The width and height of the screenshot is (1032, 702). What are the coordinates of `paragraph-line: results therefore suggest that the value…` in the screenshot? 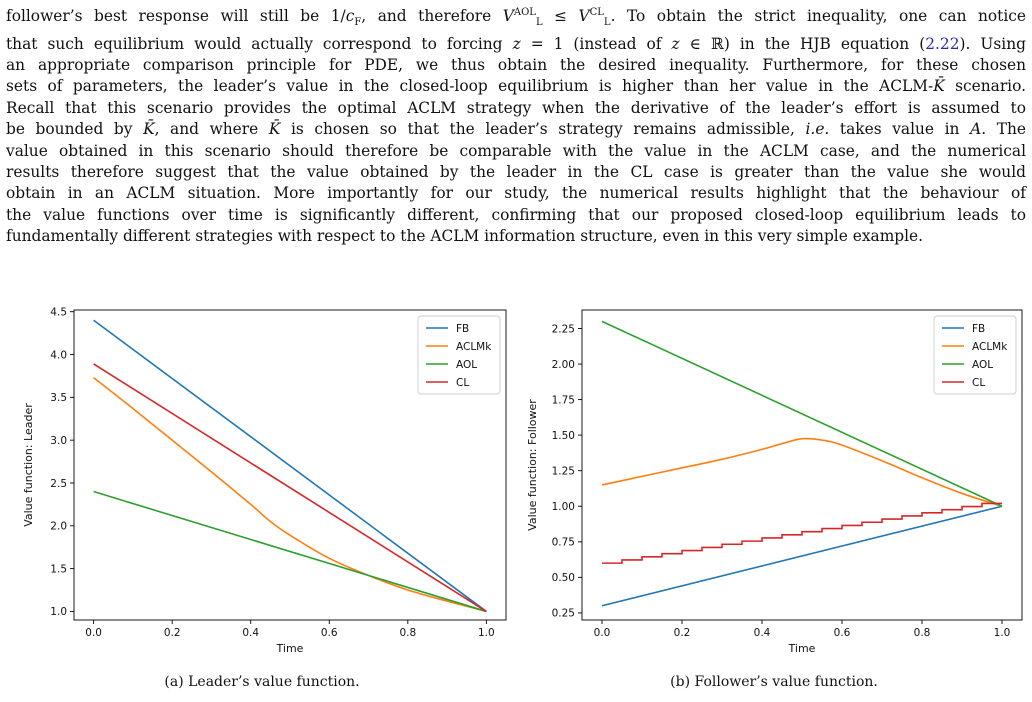 It's located at (516, 172).